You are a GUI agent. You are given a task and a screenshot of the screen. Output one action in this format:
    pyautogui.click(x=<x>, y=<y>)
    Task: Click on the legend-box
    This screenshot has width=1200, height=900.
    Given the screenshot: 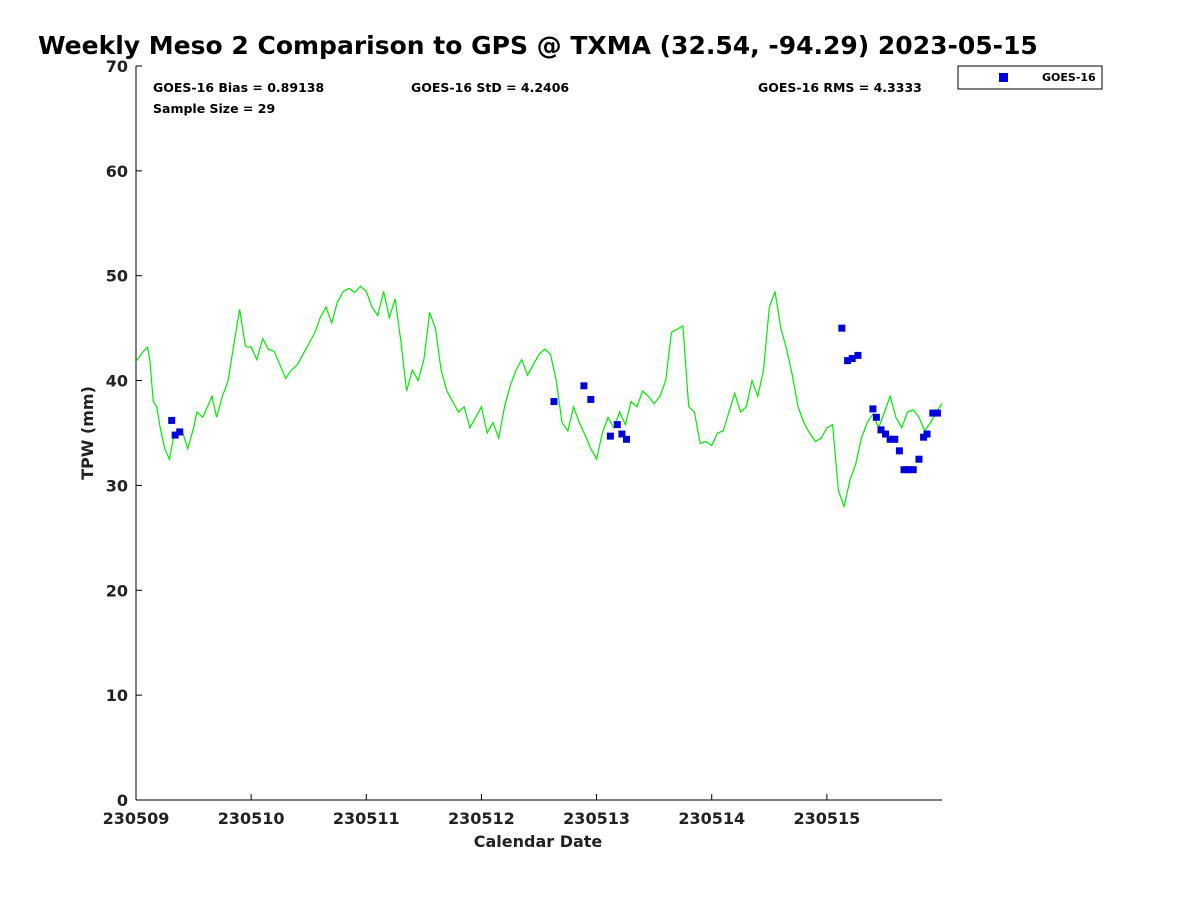 What is the action you would take?
    pyautogui.click(x=1030, y=77)
    